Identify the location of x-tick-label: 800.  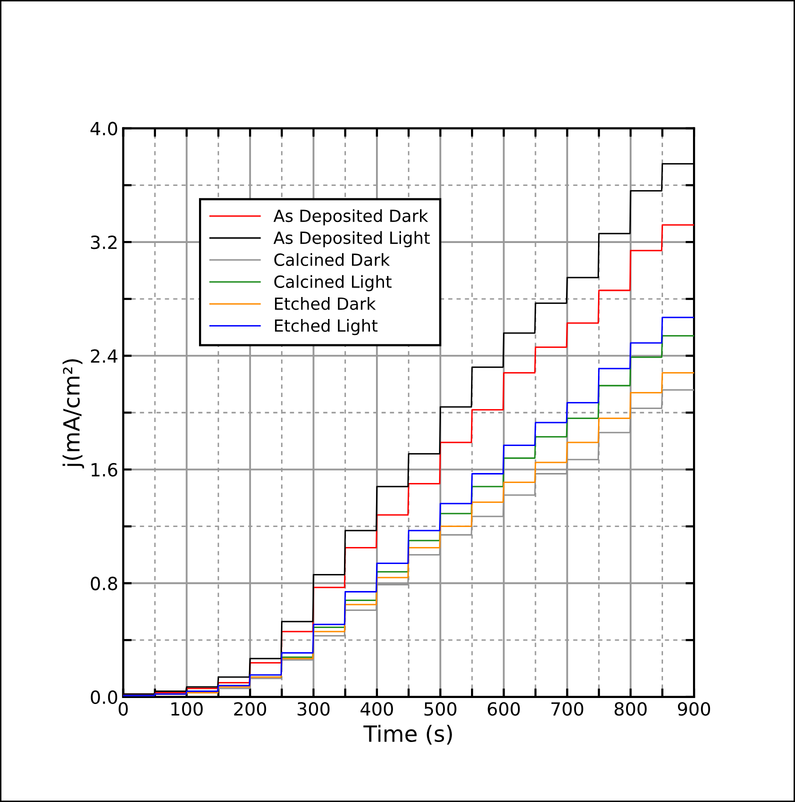
(630, 709).